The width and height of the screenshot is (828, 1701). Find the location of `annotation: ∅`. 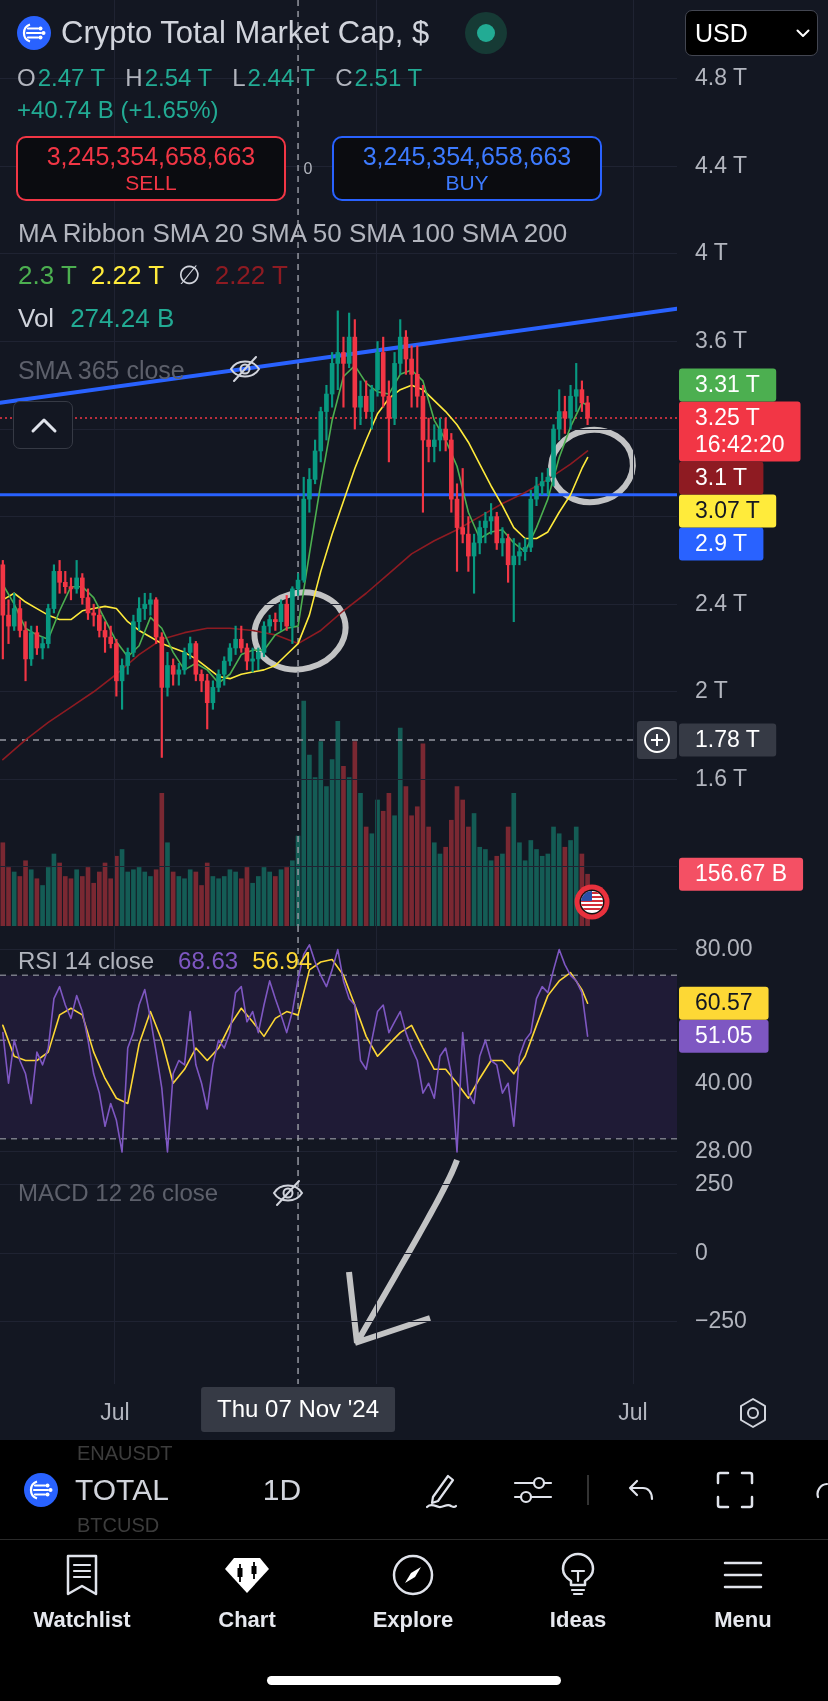

annotation: ∅ is located at coordinates (189, 275).